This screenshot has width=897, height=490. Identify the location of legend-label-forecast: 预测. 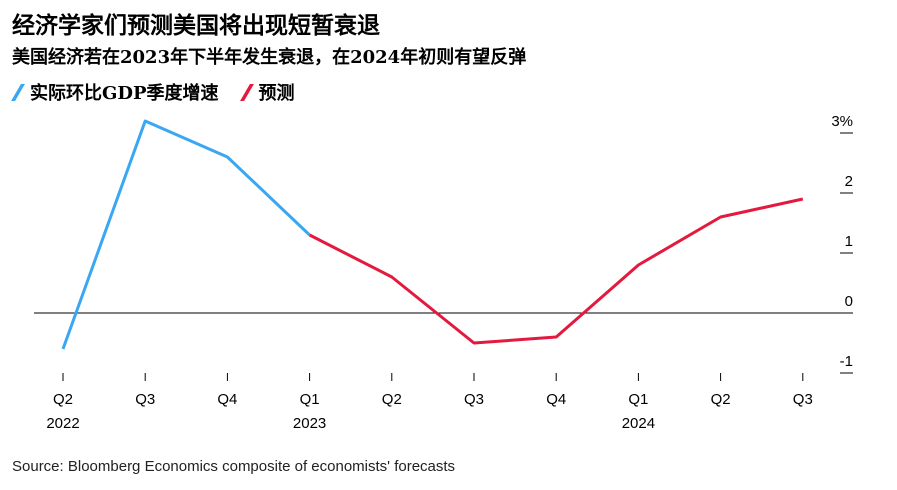
(276, 93).